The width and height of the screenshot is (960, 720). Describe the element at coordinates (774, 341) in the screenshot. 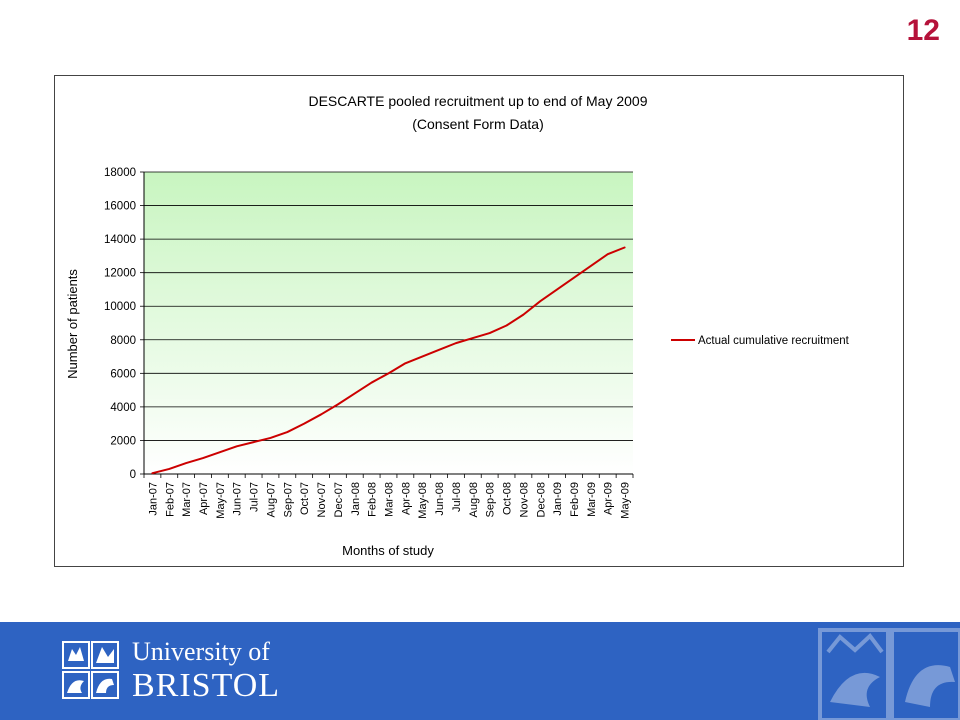

I see `legend-label: Actual cumulative recruitment` at that location.